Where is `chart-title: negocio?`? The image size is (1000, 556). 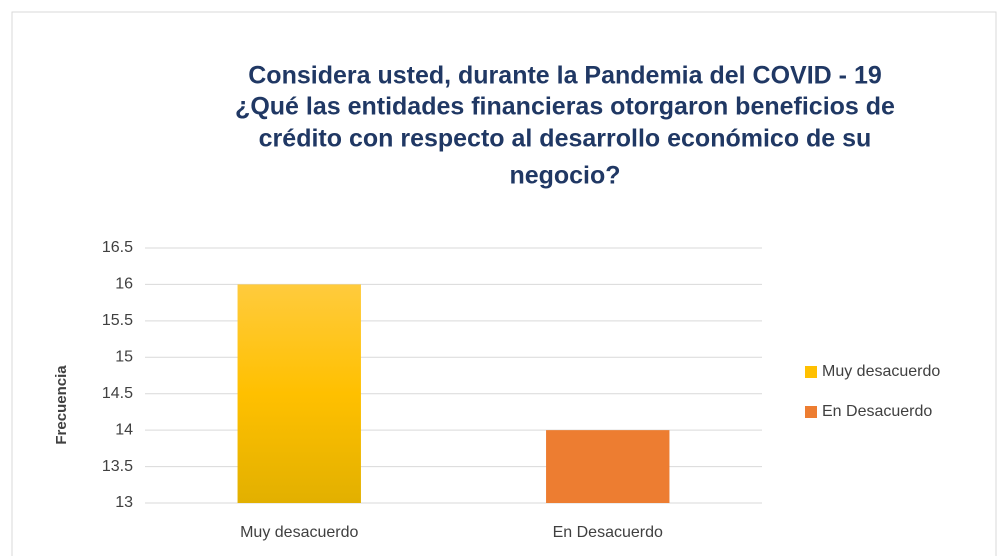
chart-title: negocio? is located at coordinates (564, 176).